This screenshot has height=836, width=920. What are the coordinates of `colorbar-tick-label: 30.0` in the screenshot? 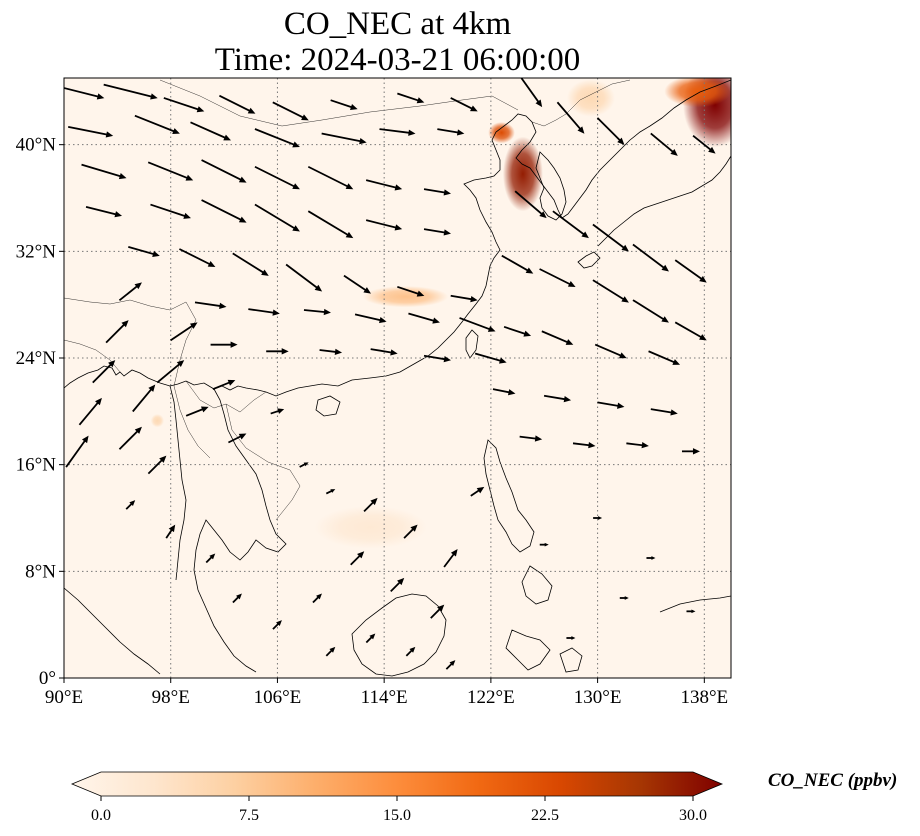 It's located at (693, 815).